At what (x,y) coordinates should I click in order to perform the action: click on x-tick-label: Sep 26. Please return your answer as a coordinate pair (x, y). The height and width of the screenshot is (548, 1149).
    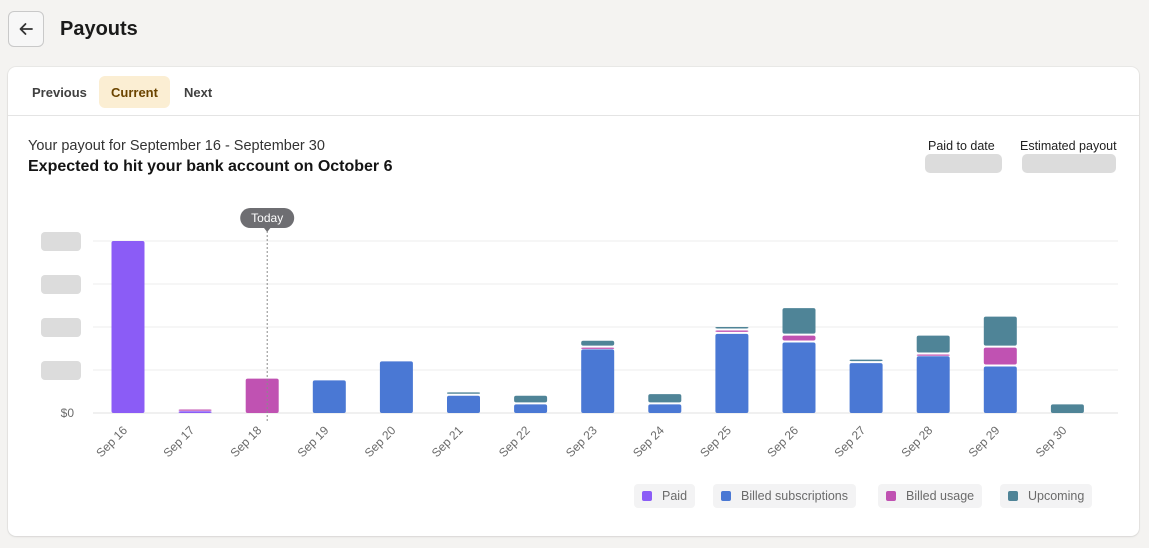
    Looking at the image, I should click on (782, 441).